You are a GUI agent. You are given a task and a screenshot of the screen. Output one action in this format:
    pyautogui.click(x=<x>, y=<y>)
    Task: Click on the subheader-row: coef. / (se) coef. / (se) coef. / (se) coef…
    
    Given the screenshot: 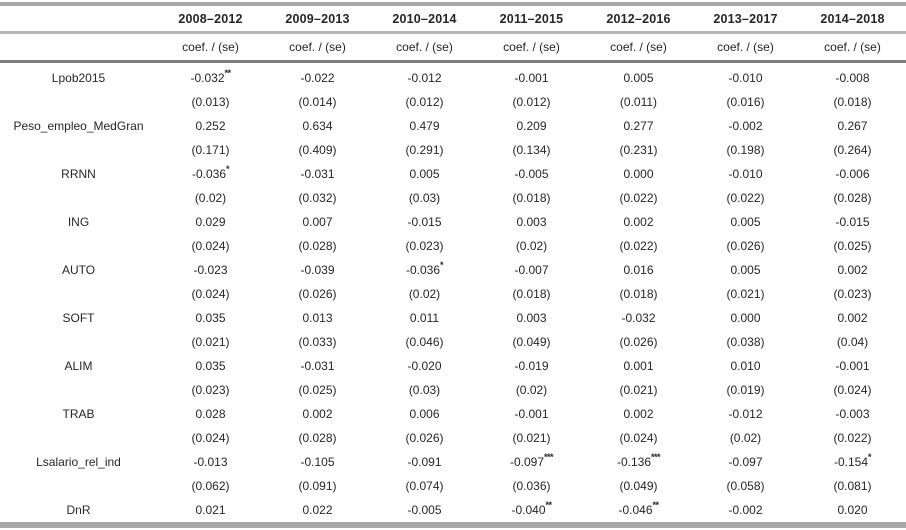 What is the action you would take?
    pyautogui.click(x=453, y=47)
    